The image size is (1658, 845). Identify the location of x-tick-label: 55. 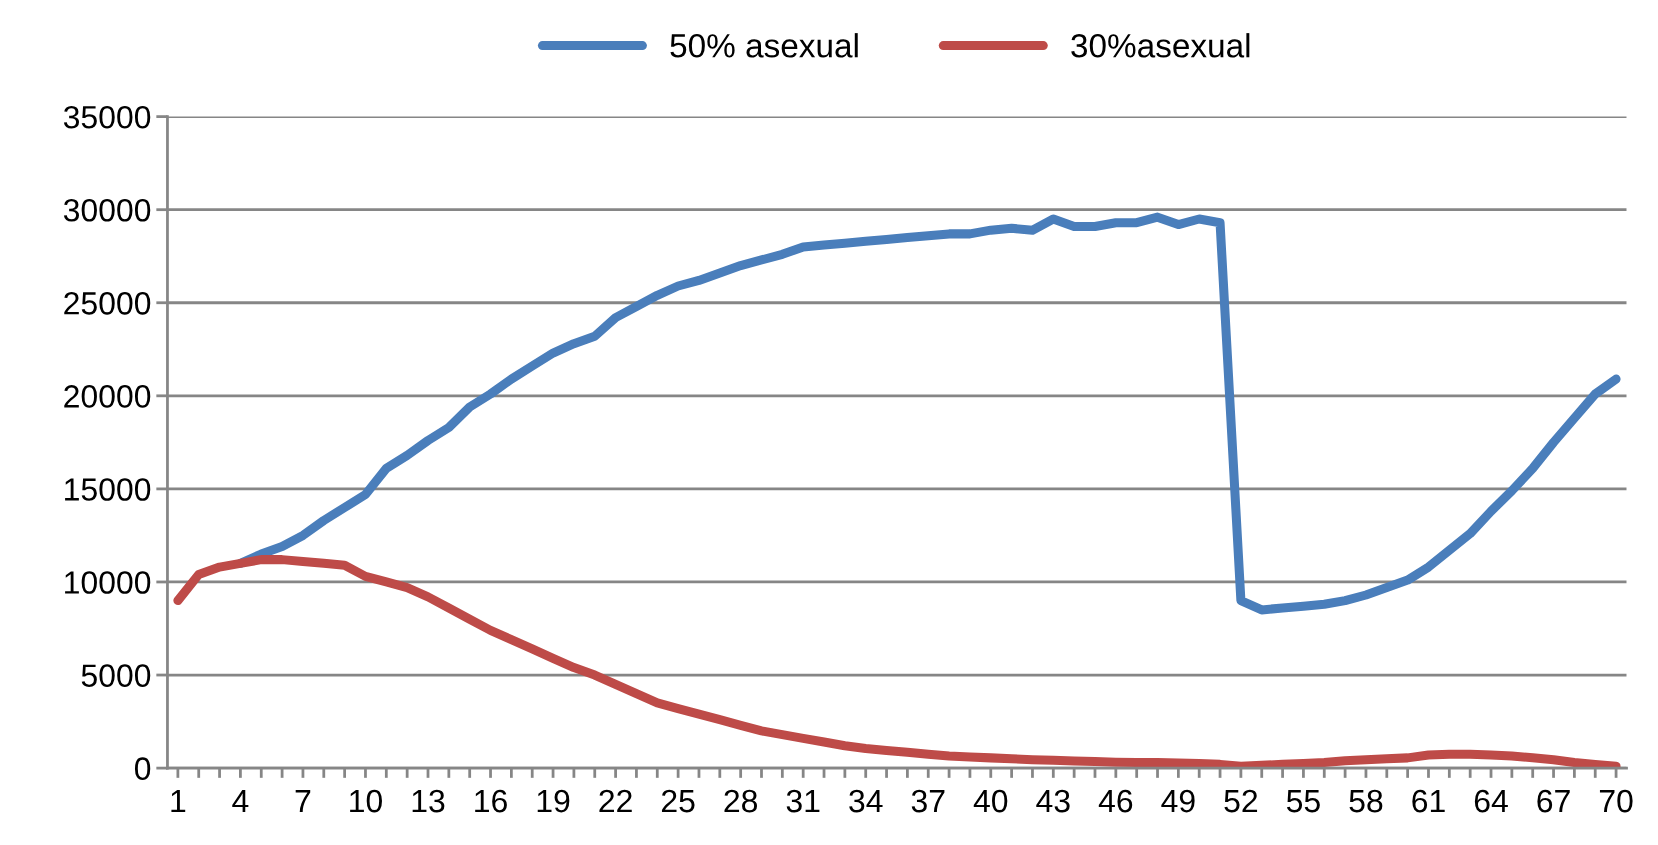
(1303, 801).